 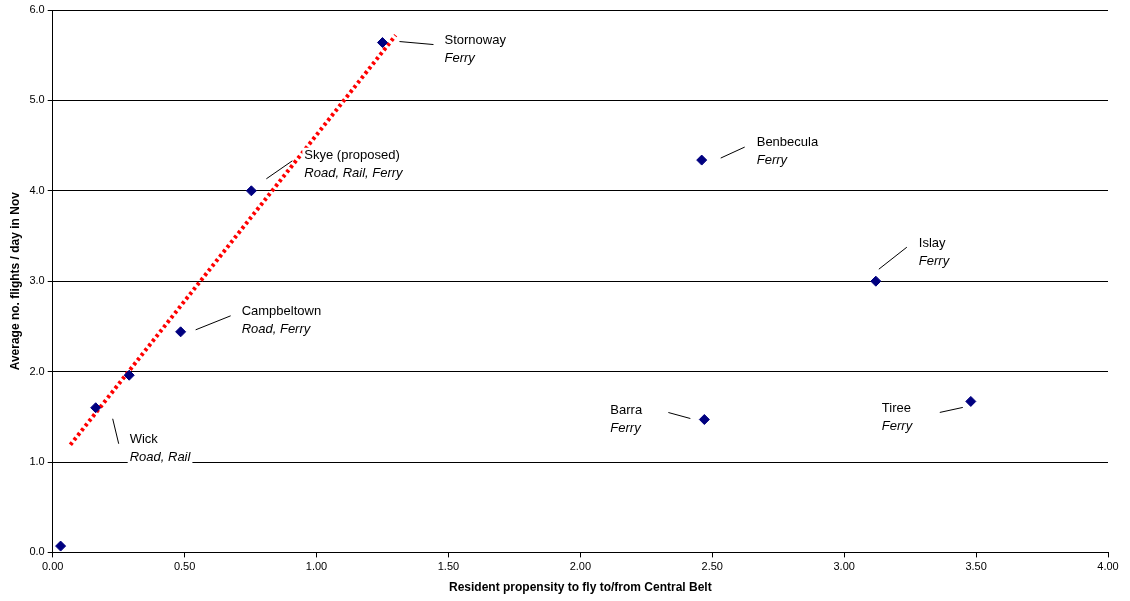 What do you see at coordinates (160, 447) in the screenshot?
I see `annotation: Wick Road, Rail` at bounding box center [160, 447].